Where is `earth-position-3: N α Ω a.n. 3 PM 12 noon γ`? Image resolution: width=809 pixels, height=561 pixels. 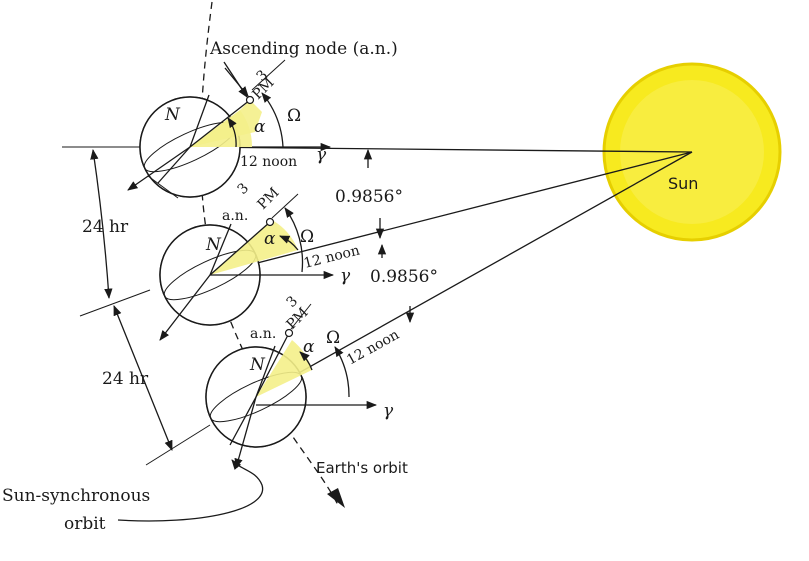
earth-position-3: N α Ω a.n. 3 PM 12 noon γ is located at coordinates (303, 381).